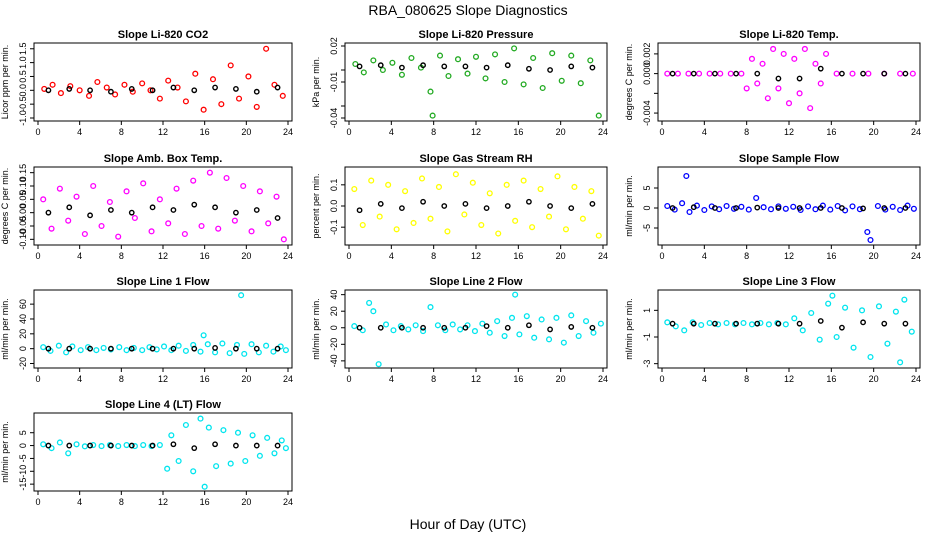  What do you see at coordinates (475, 159) in the screenshot?
I see `chart-title: Slope Gas Stream RH` at bounding box center [475, 159].